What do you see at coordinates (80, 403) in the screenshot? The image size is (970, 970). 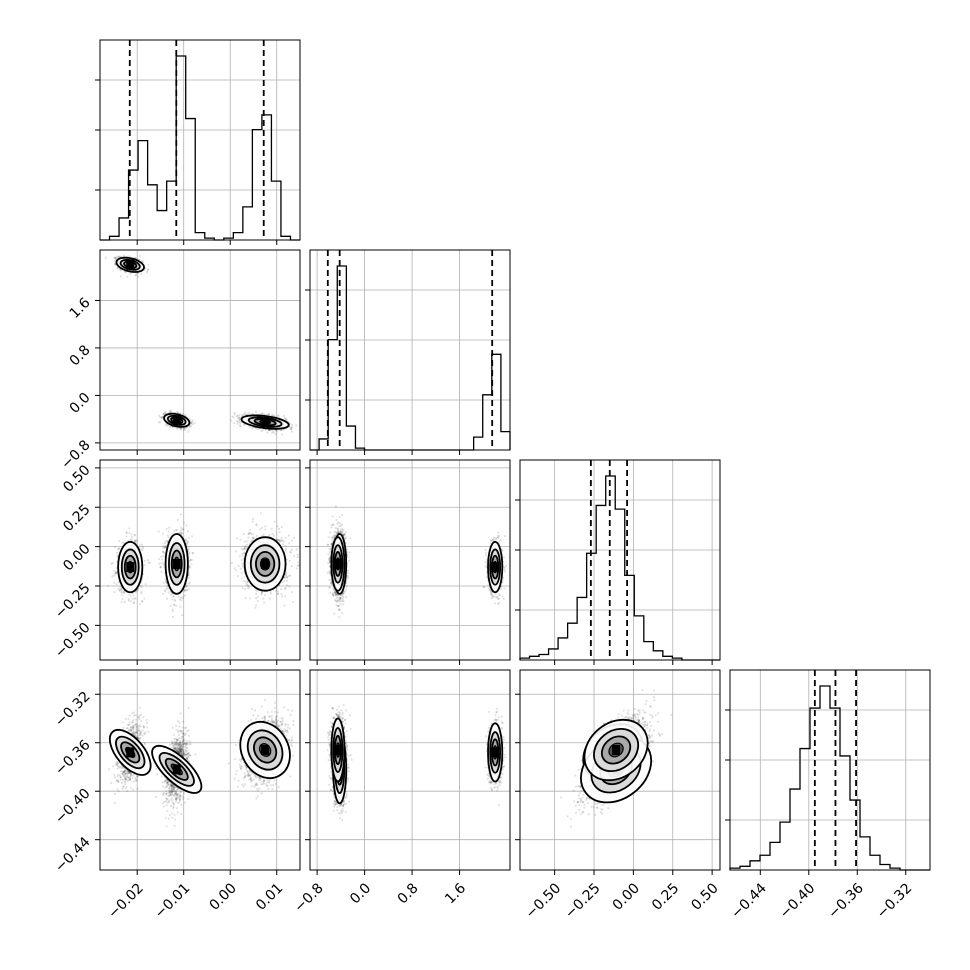 I see `y-tick-label: 0.0` at bounding box center [80, 403].